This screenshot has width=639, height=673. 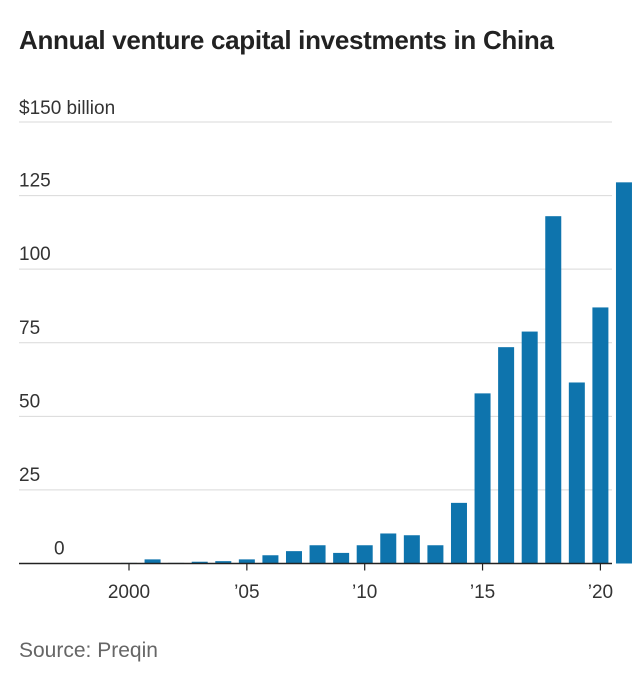 I want to click on y-tick-label: 125, so click(x=35, y=181).